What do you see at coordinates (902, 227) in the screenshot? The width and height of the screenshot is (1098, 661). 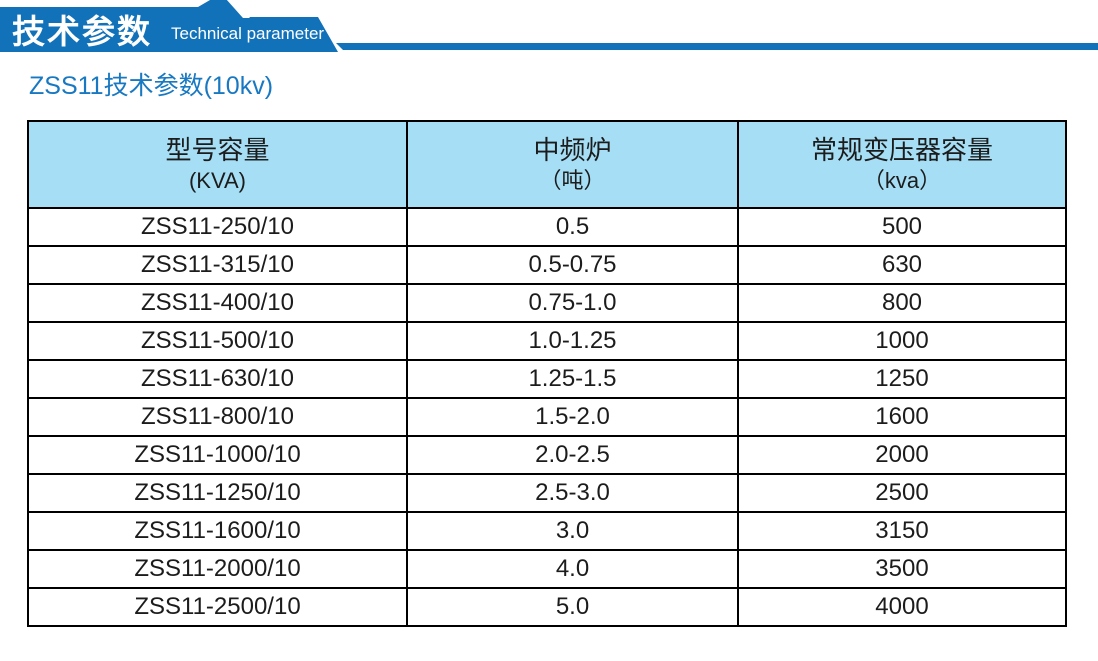 I see `table-cell: 500` at bounding box center [902, 227].